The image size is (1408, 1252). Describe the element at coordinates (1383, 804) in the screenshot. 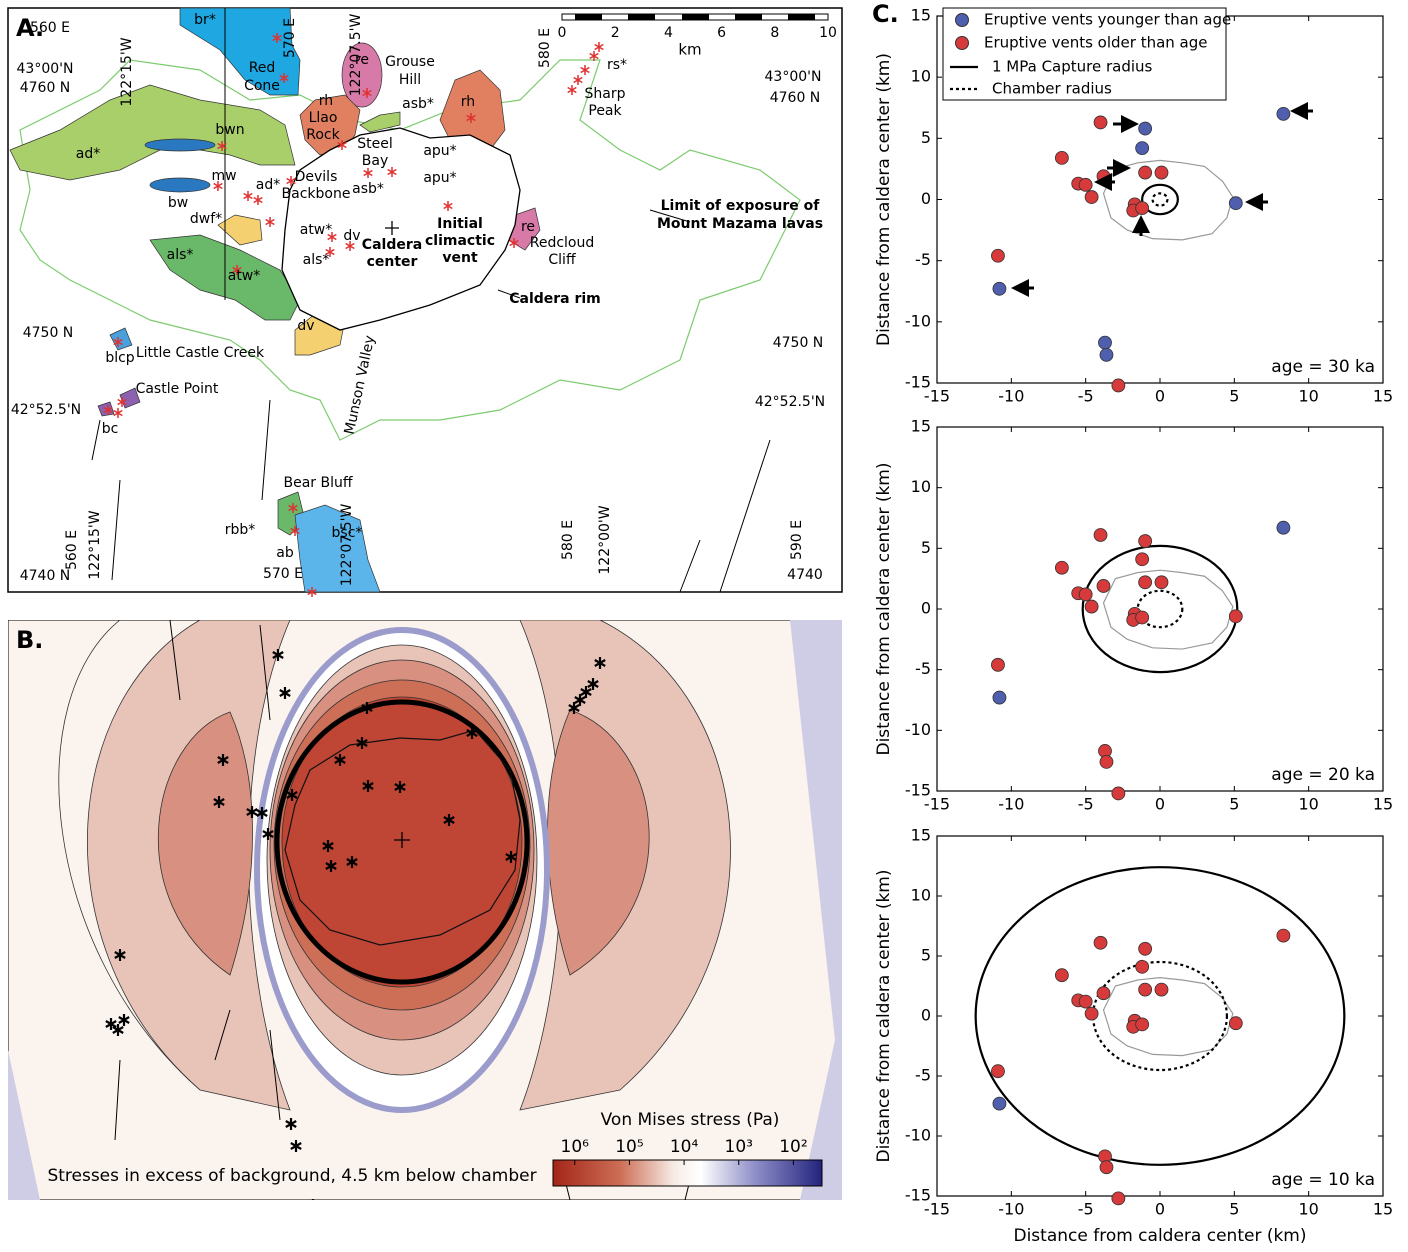

I see `x-tick-label: 15` at that location.